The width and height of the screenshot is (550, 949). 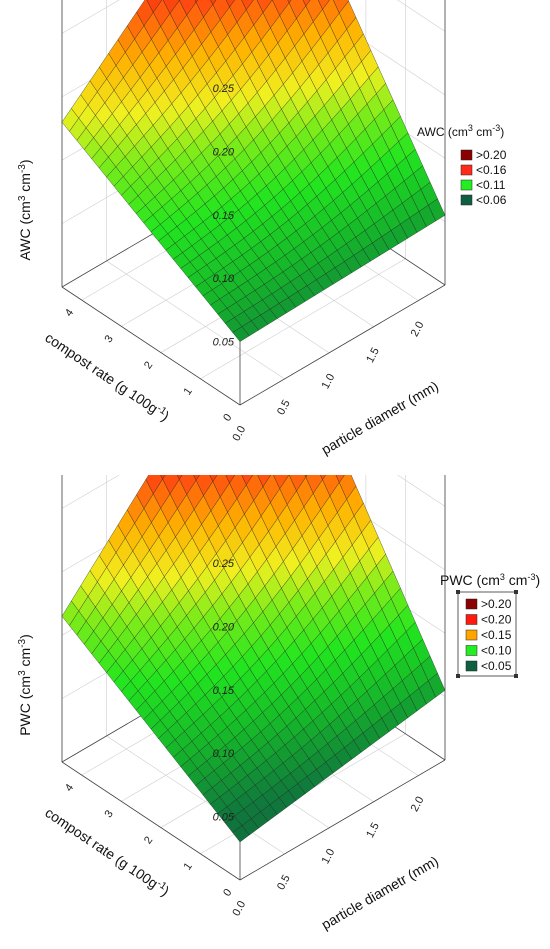 What do you see at coordinates (25, 209) in the screenshot?
I see `z-axis-label: AWC (cm3 cm-3)` at bounding box center [25, 209].